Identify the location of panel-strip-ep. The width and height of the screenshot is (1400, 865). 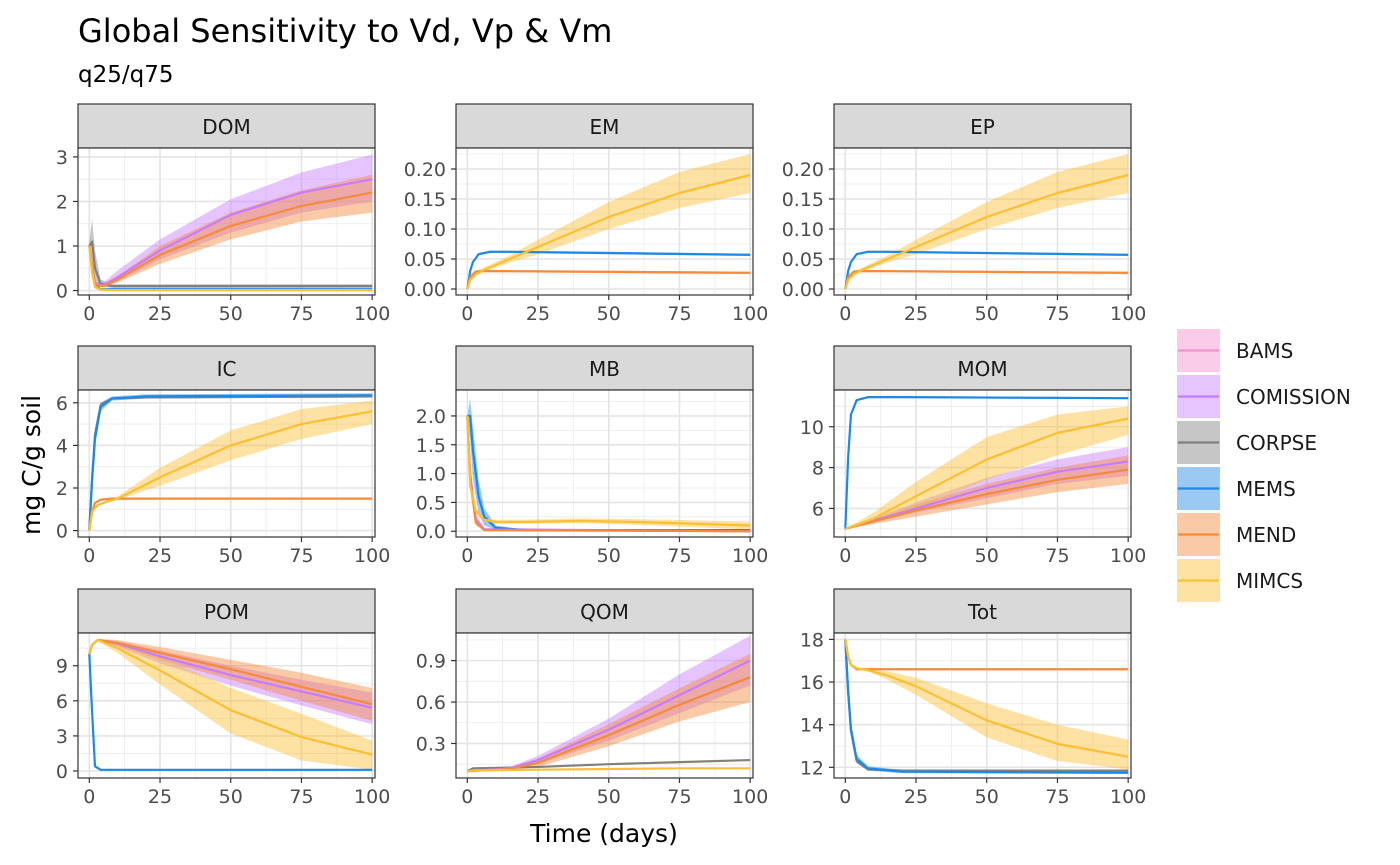
(982, 126).